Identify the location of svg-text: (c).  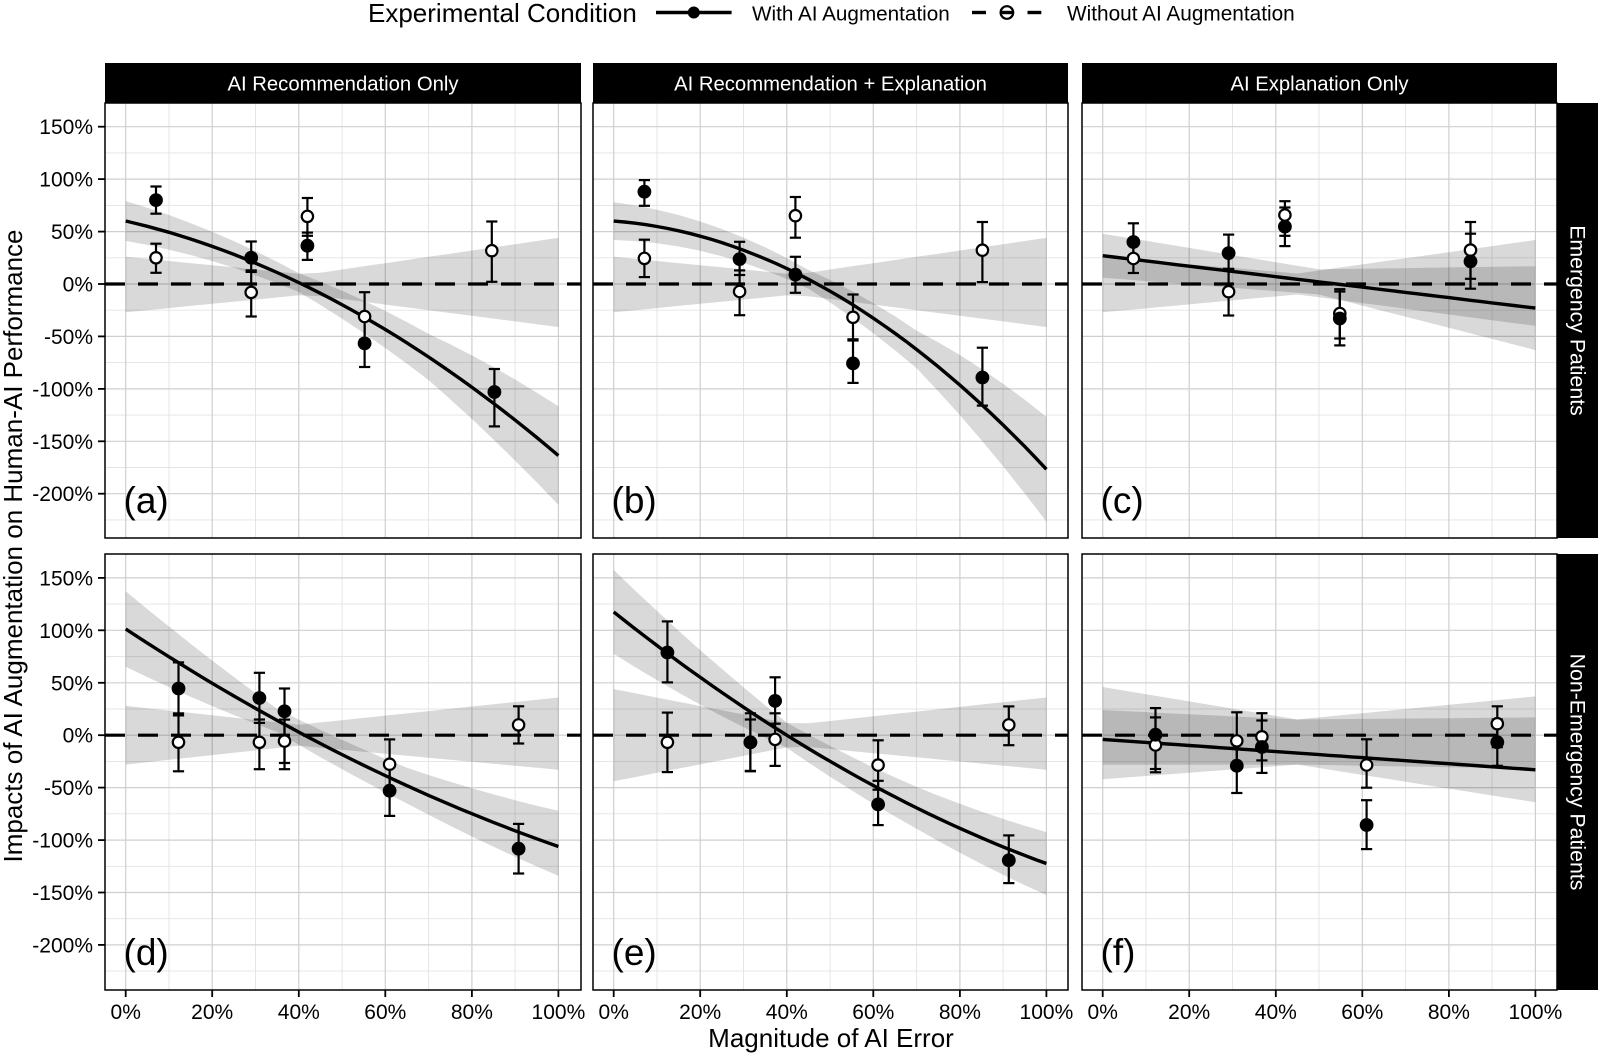
(1122, 500).